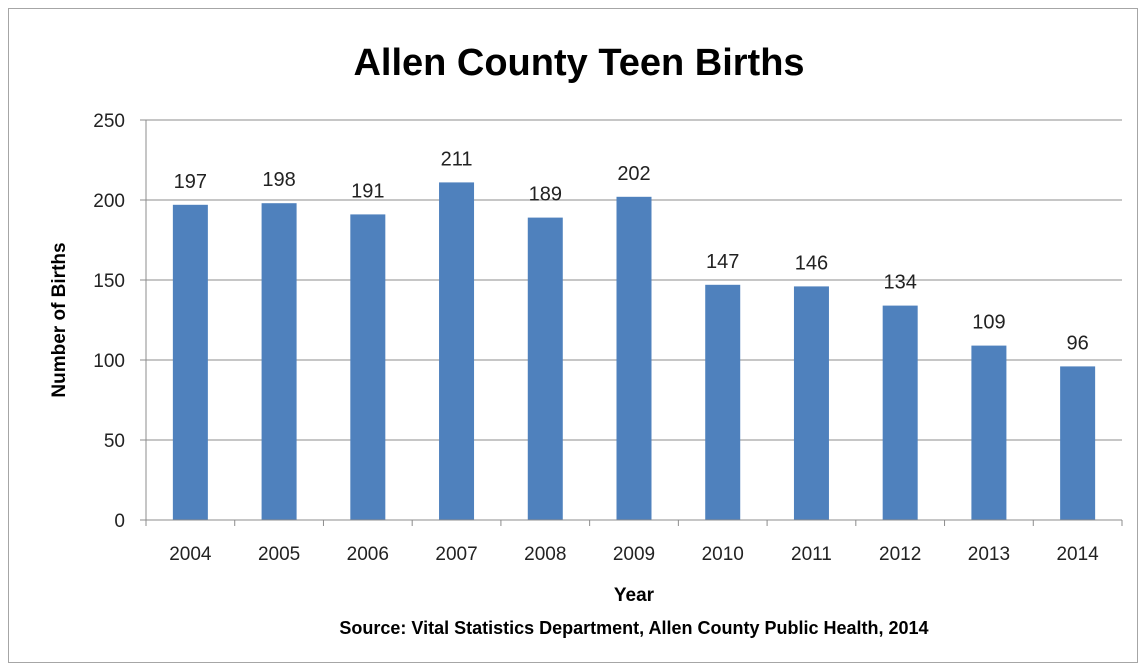 The image size is (1148, 671). What do you see at coordinates (634, 554) in the screenshot?
I see `x-tick-label-2009: 2009` at bounding box center [634, 554].